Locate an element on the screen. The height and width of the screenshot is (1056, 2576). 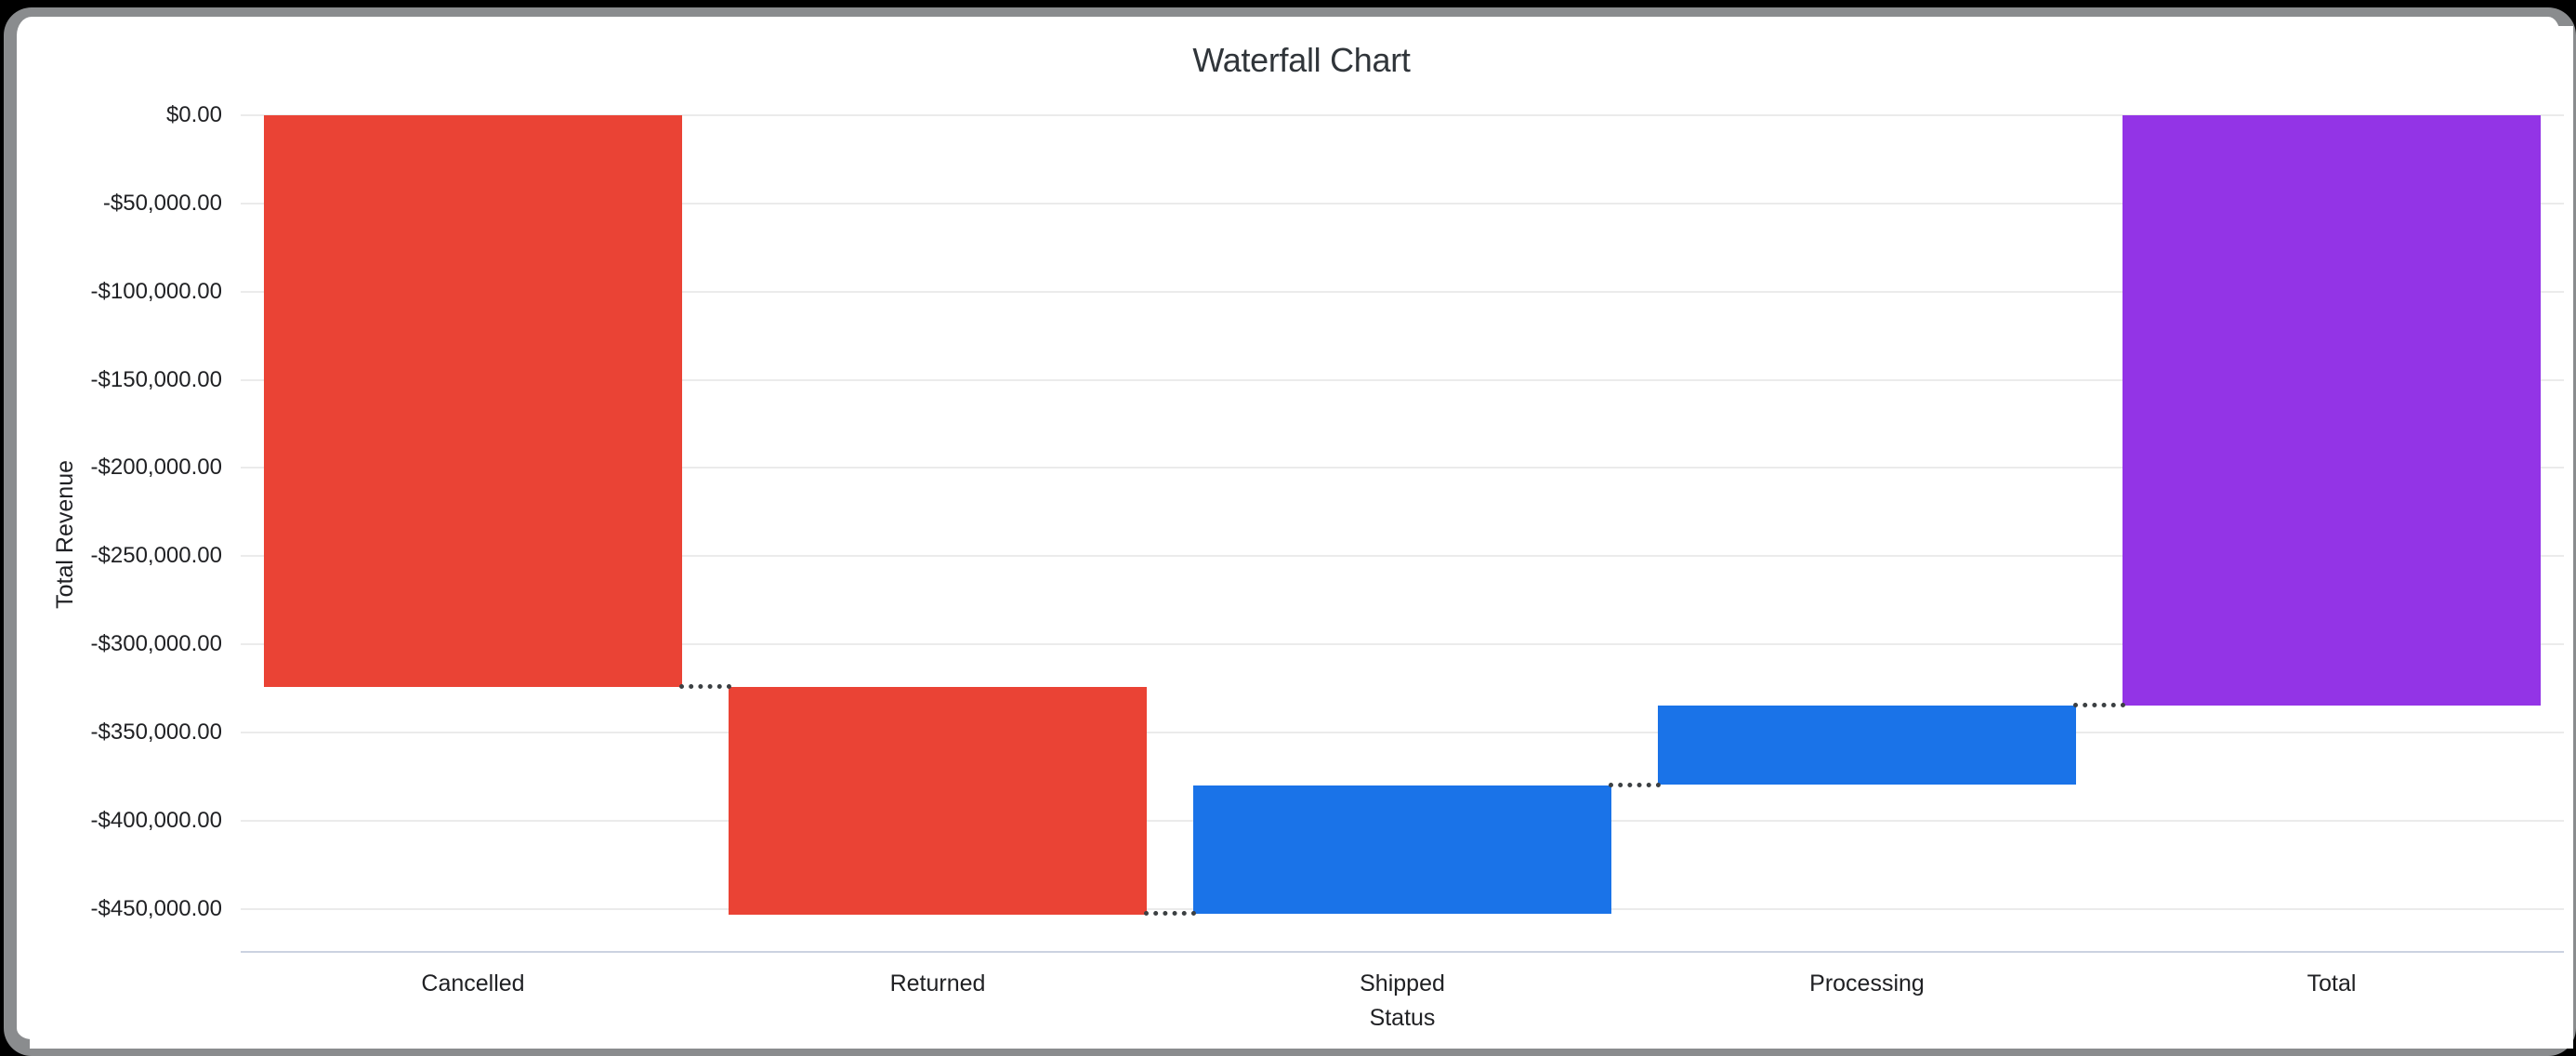
y-tick-label: $0.00 is located at coordinates (193, 114).